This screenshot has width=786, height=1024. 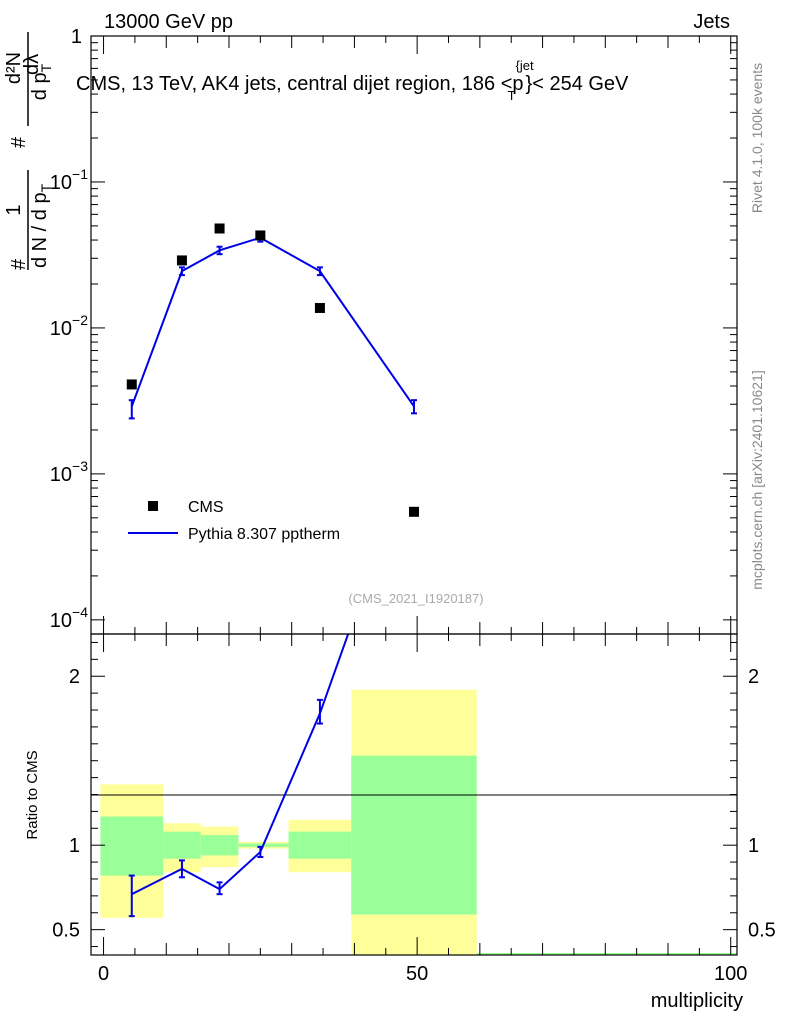 What do you see at coordinates (19, 142) in the screenshot?
I see `ylabel-hash-2: #` at bounding box center [19, 142].